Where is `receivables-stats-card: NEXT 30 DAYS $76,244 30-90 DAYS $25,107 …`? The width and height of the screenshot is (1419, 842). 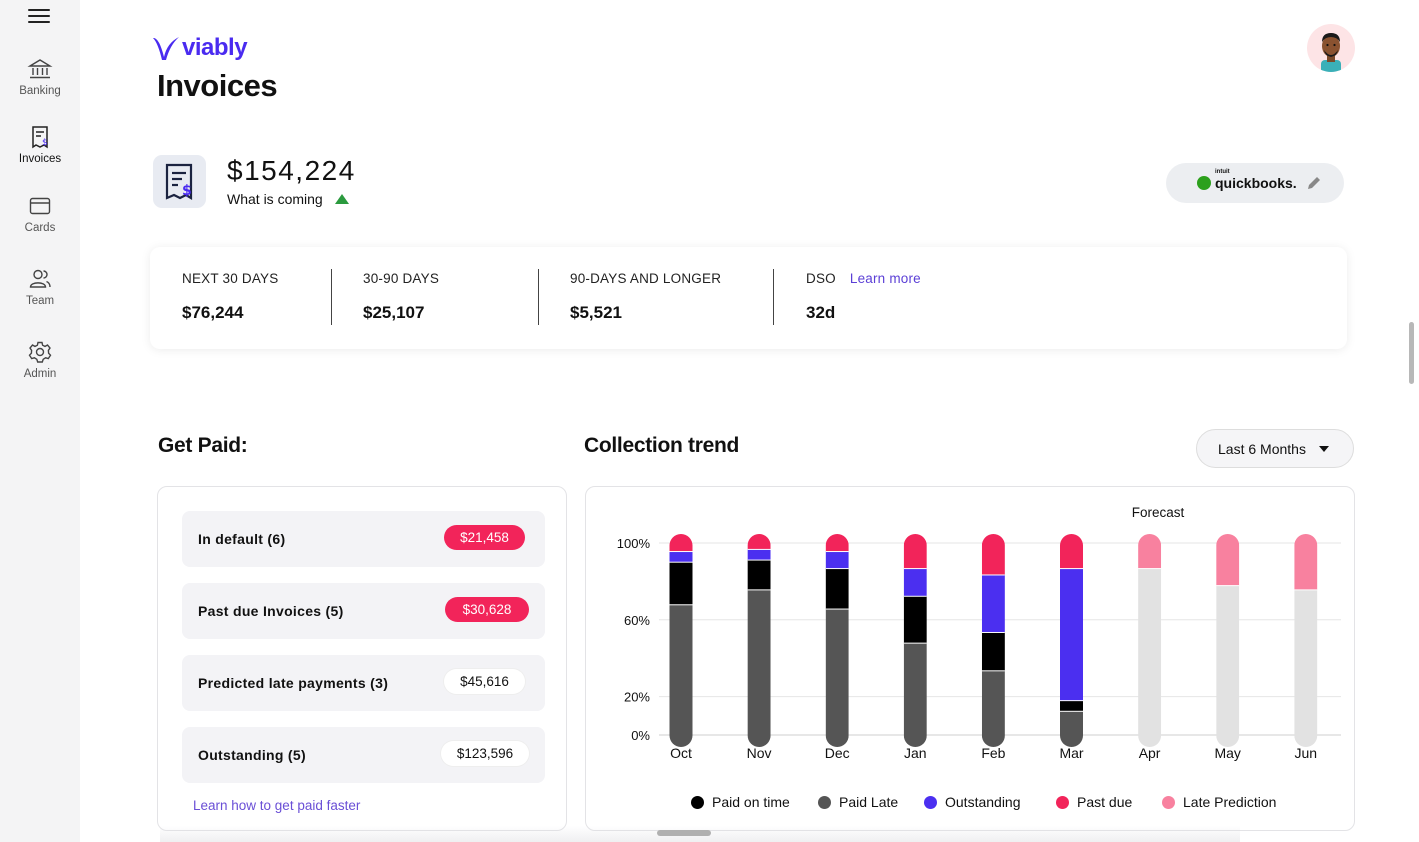
receivables-stats-card: NEXT 30 DAYS $76,244 30-90 DAYS $25,107 … is located at coordinates (748, 298).